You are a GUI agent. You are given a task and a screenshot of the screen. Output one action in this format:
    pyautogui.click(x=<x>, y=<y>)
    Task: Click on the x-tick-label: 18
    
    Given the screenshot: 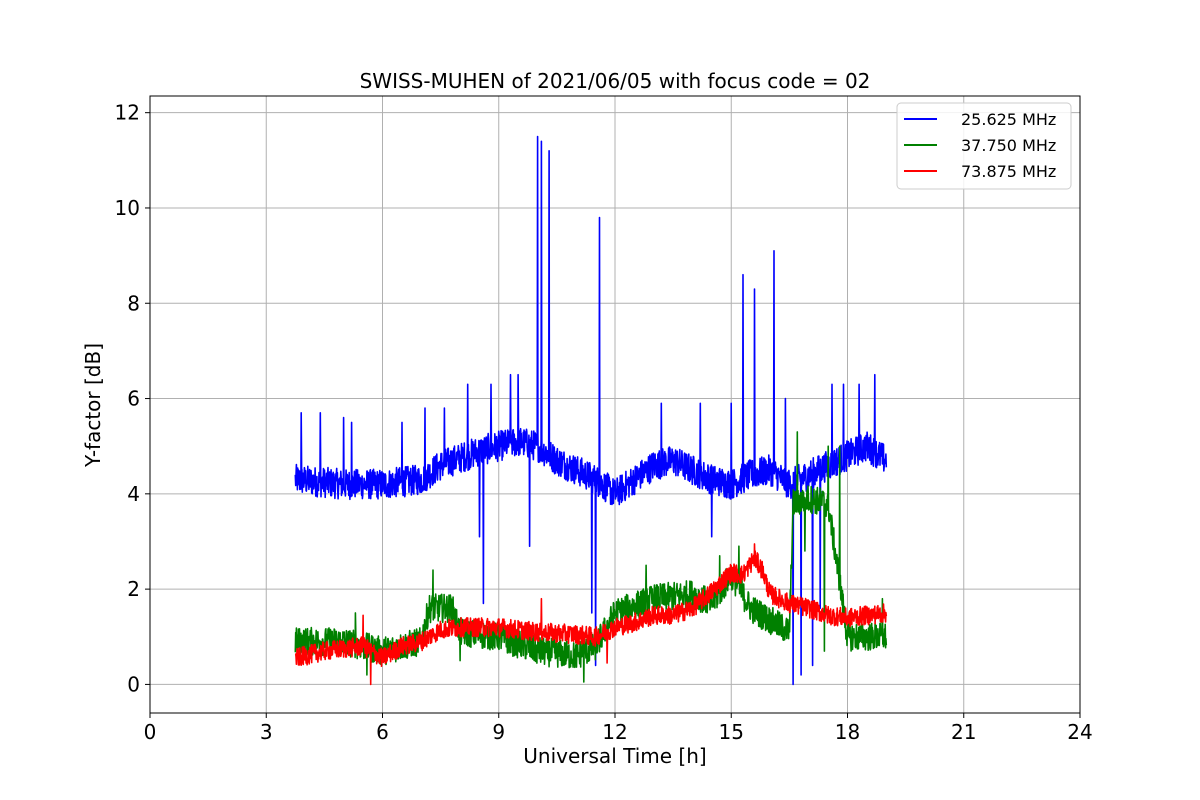 What is the action you would take?
    pyautogui.click(x=847, y=732)
    